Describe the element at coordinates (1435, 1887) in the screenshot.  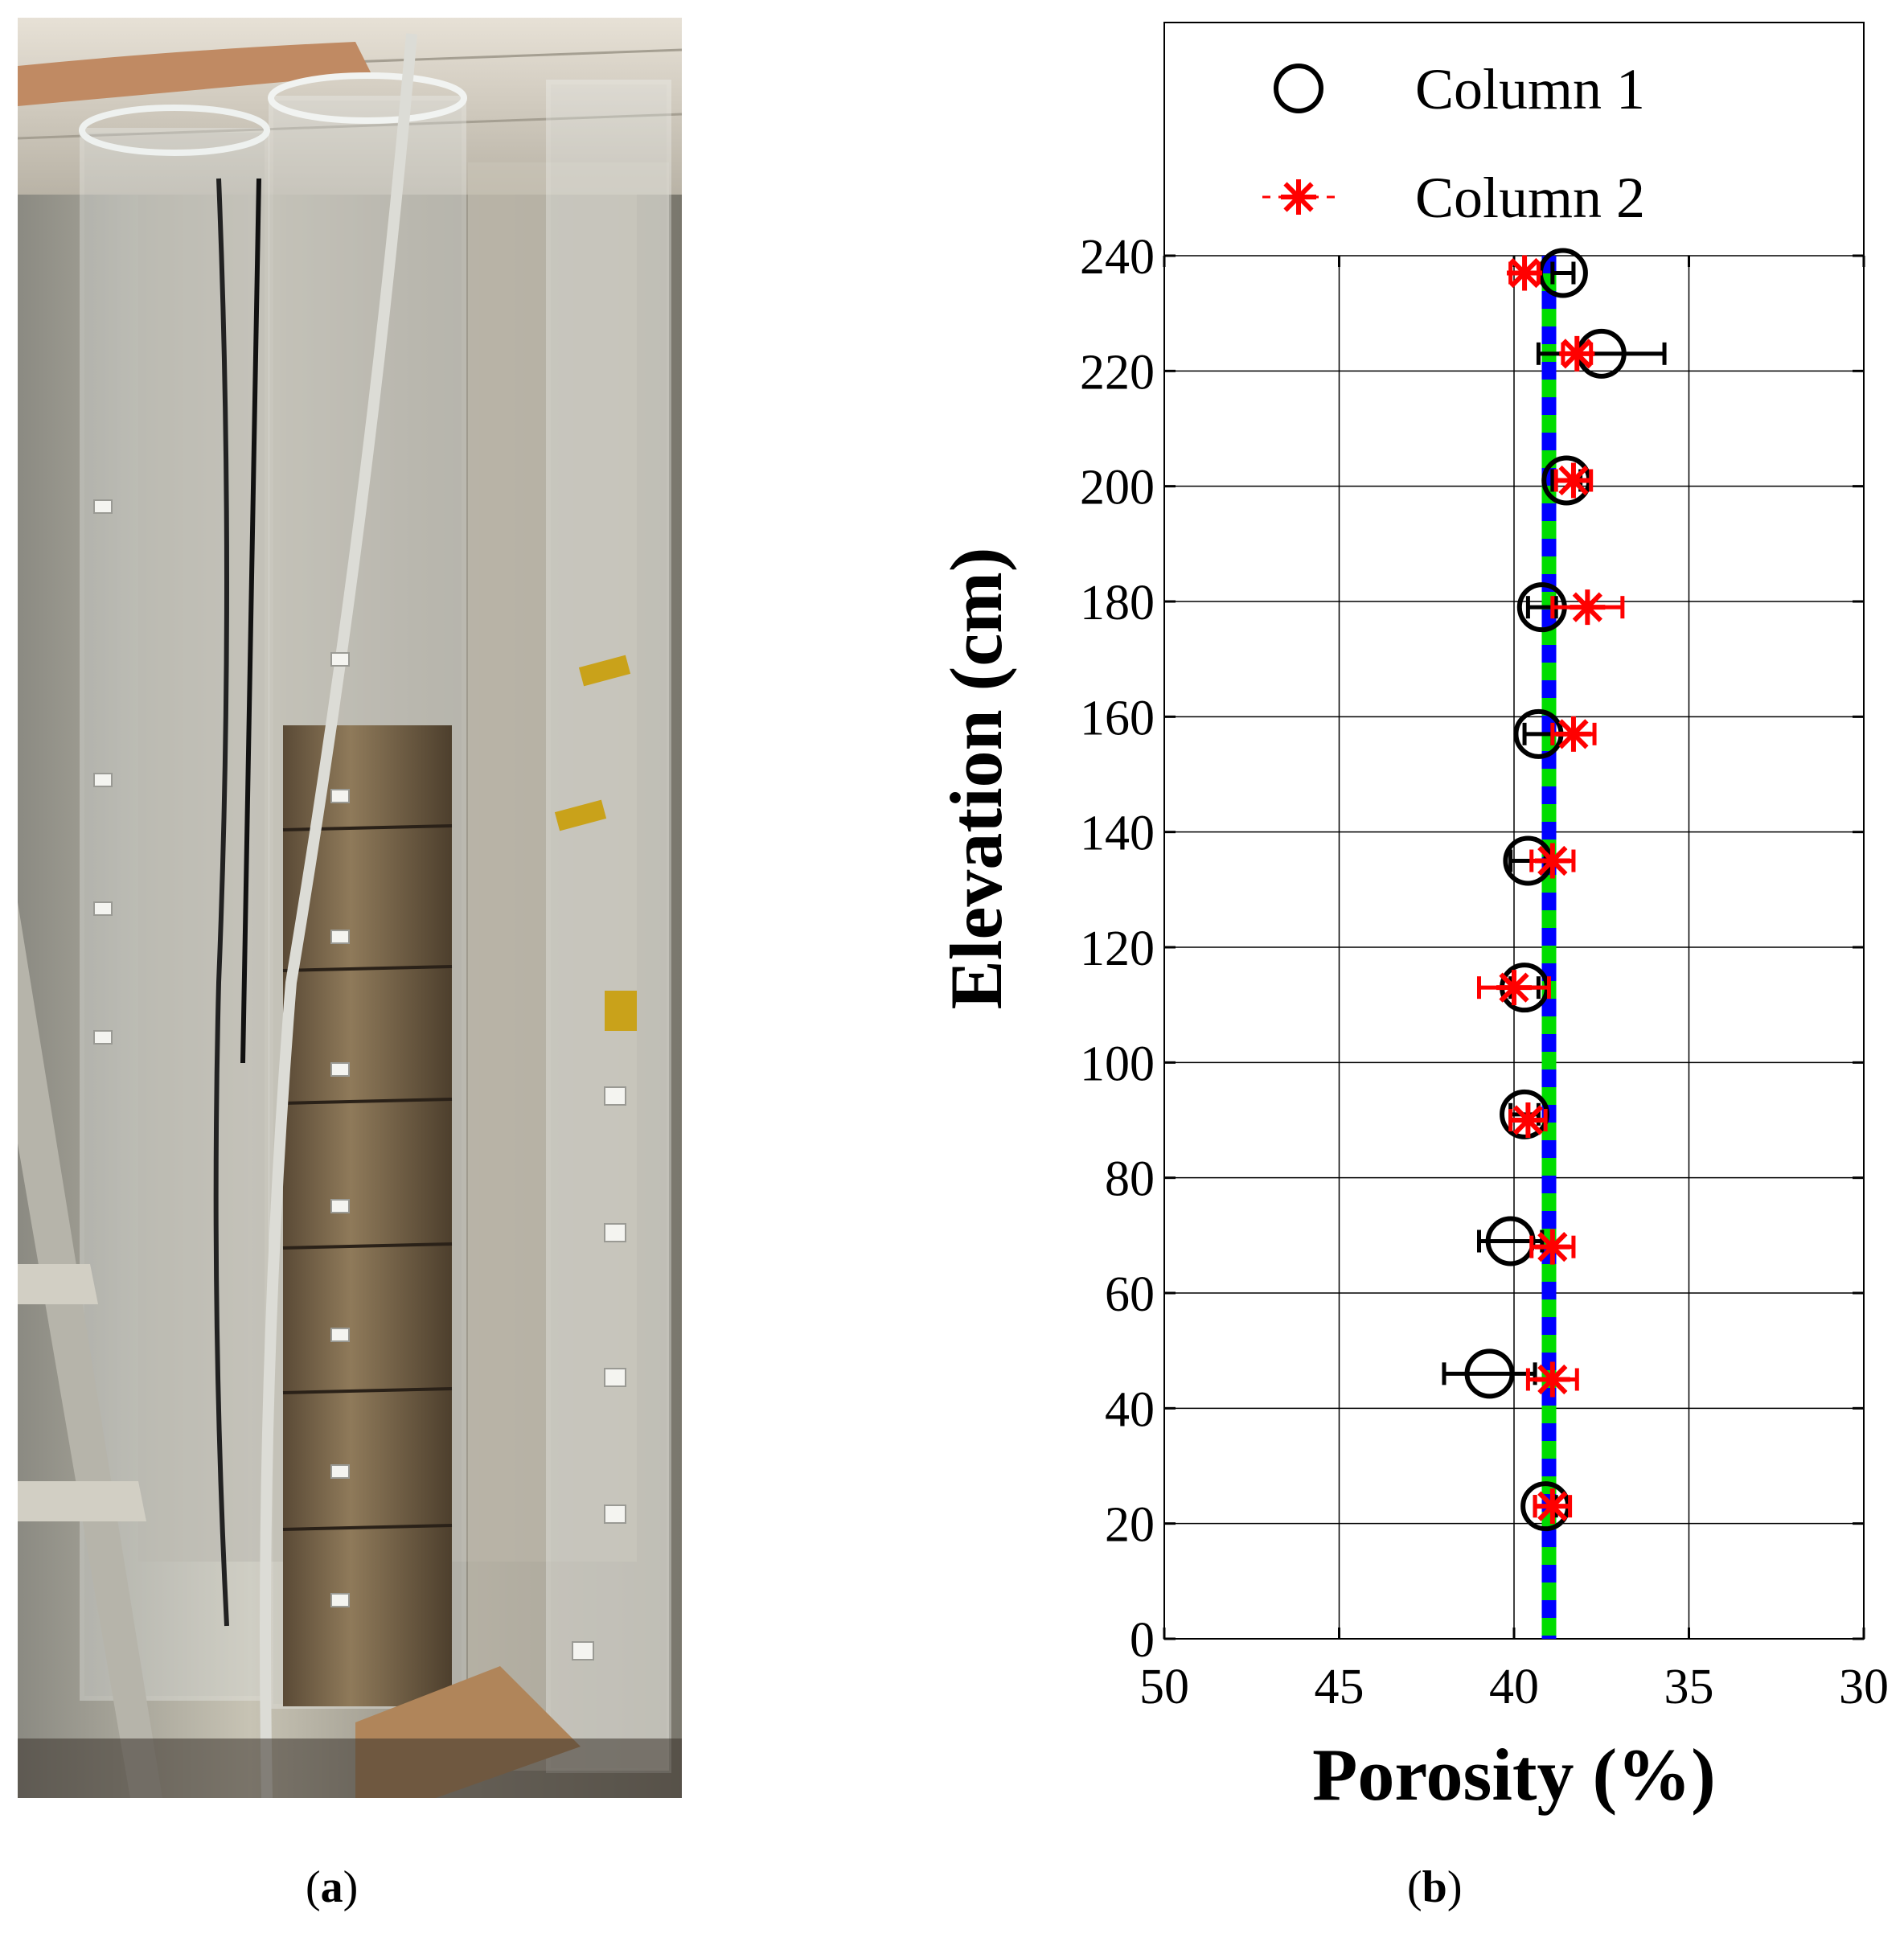
I see `panel-b-caption: (b)` at that location.